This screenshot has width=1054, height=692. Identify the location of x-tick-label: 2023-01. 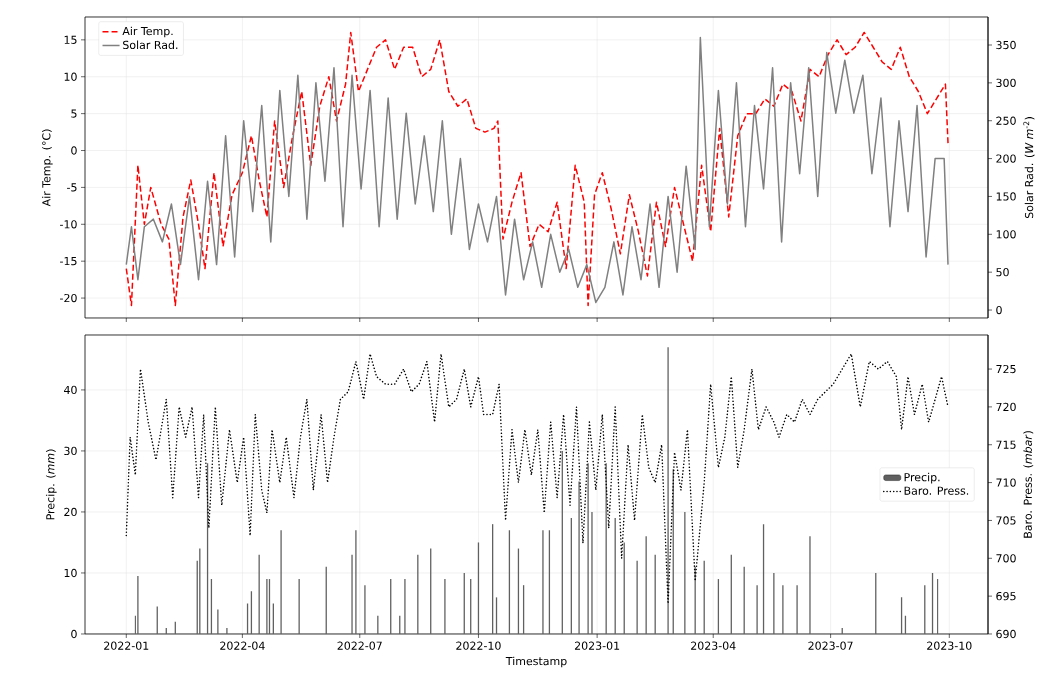
(597, 645).